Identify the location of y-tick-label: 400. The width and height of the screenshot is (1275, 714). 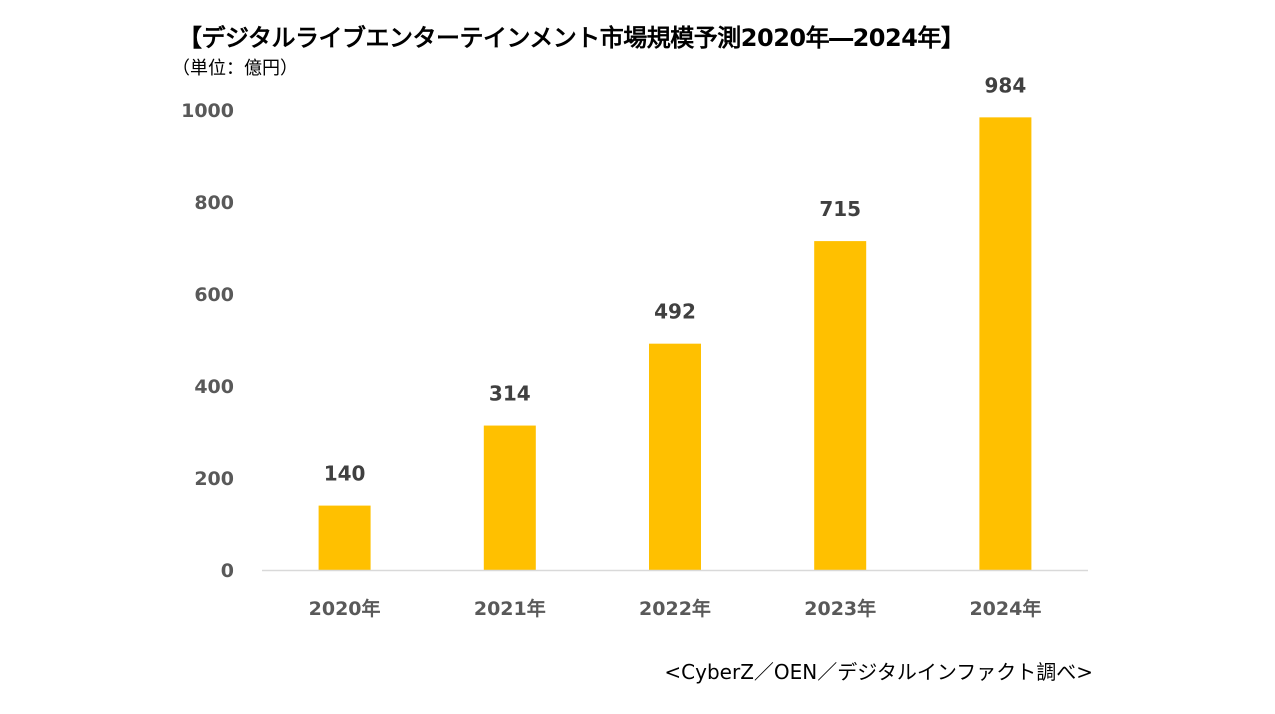
(214, 387).